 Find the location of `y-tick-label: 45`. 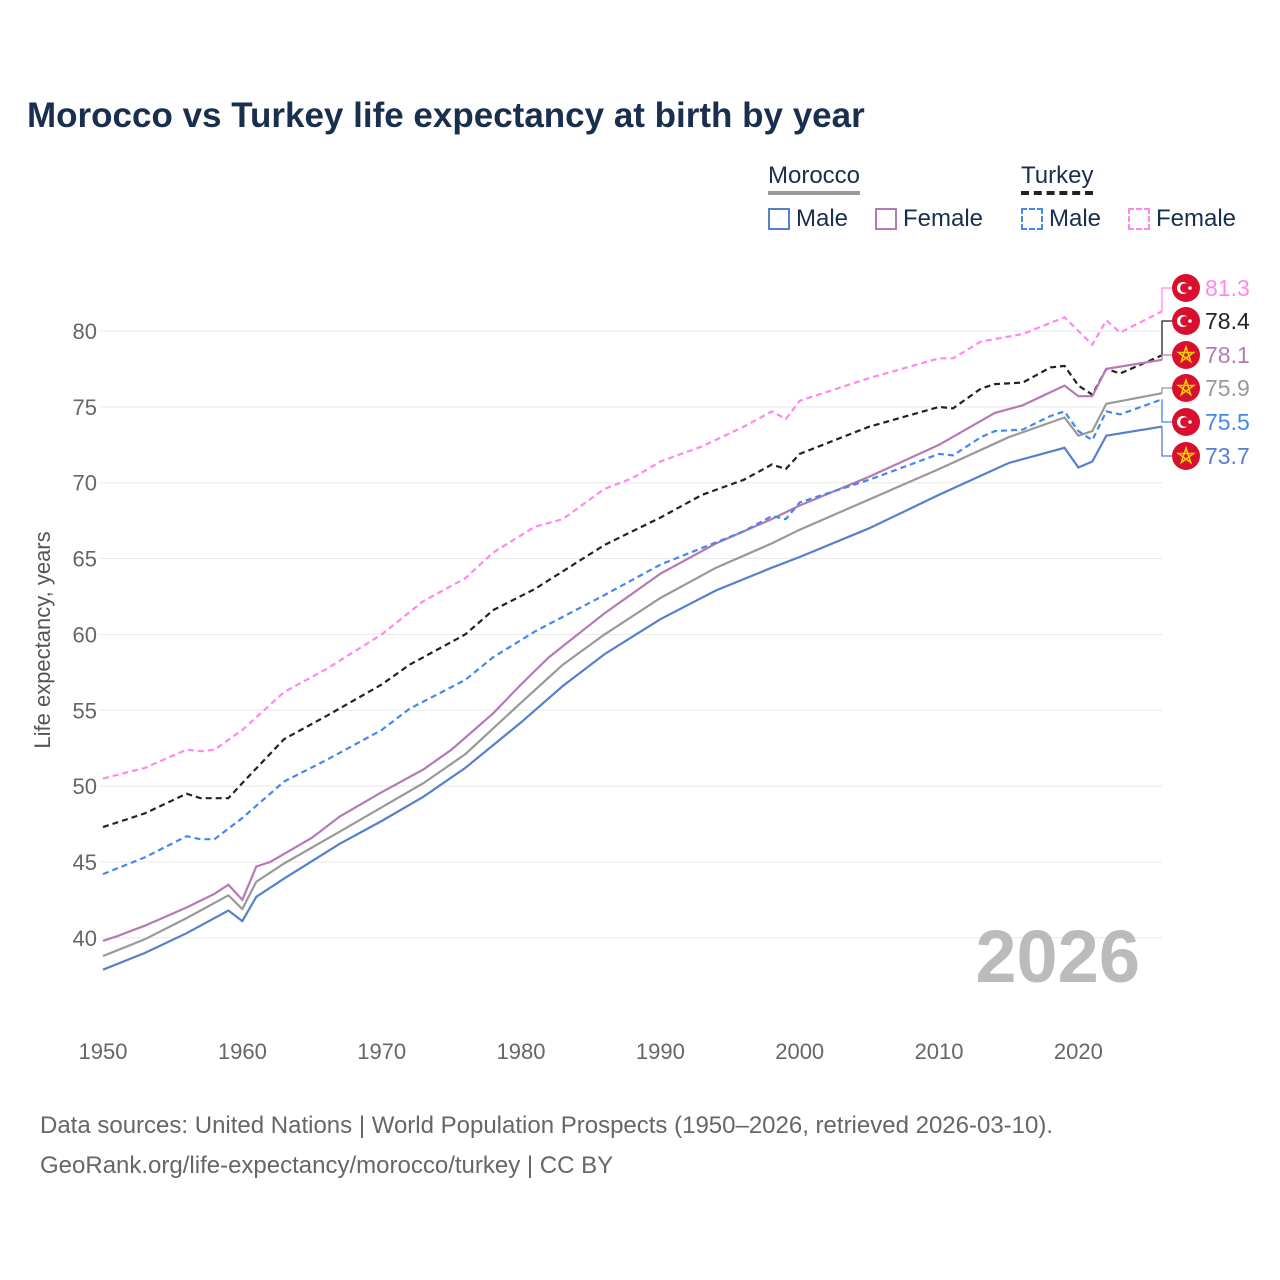

y-tick-label: 45 is located at coordinates (85, 862).